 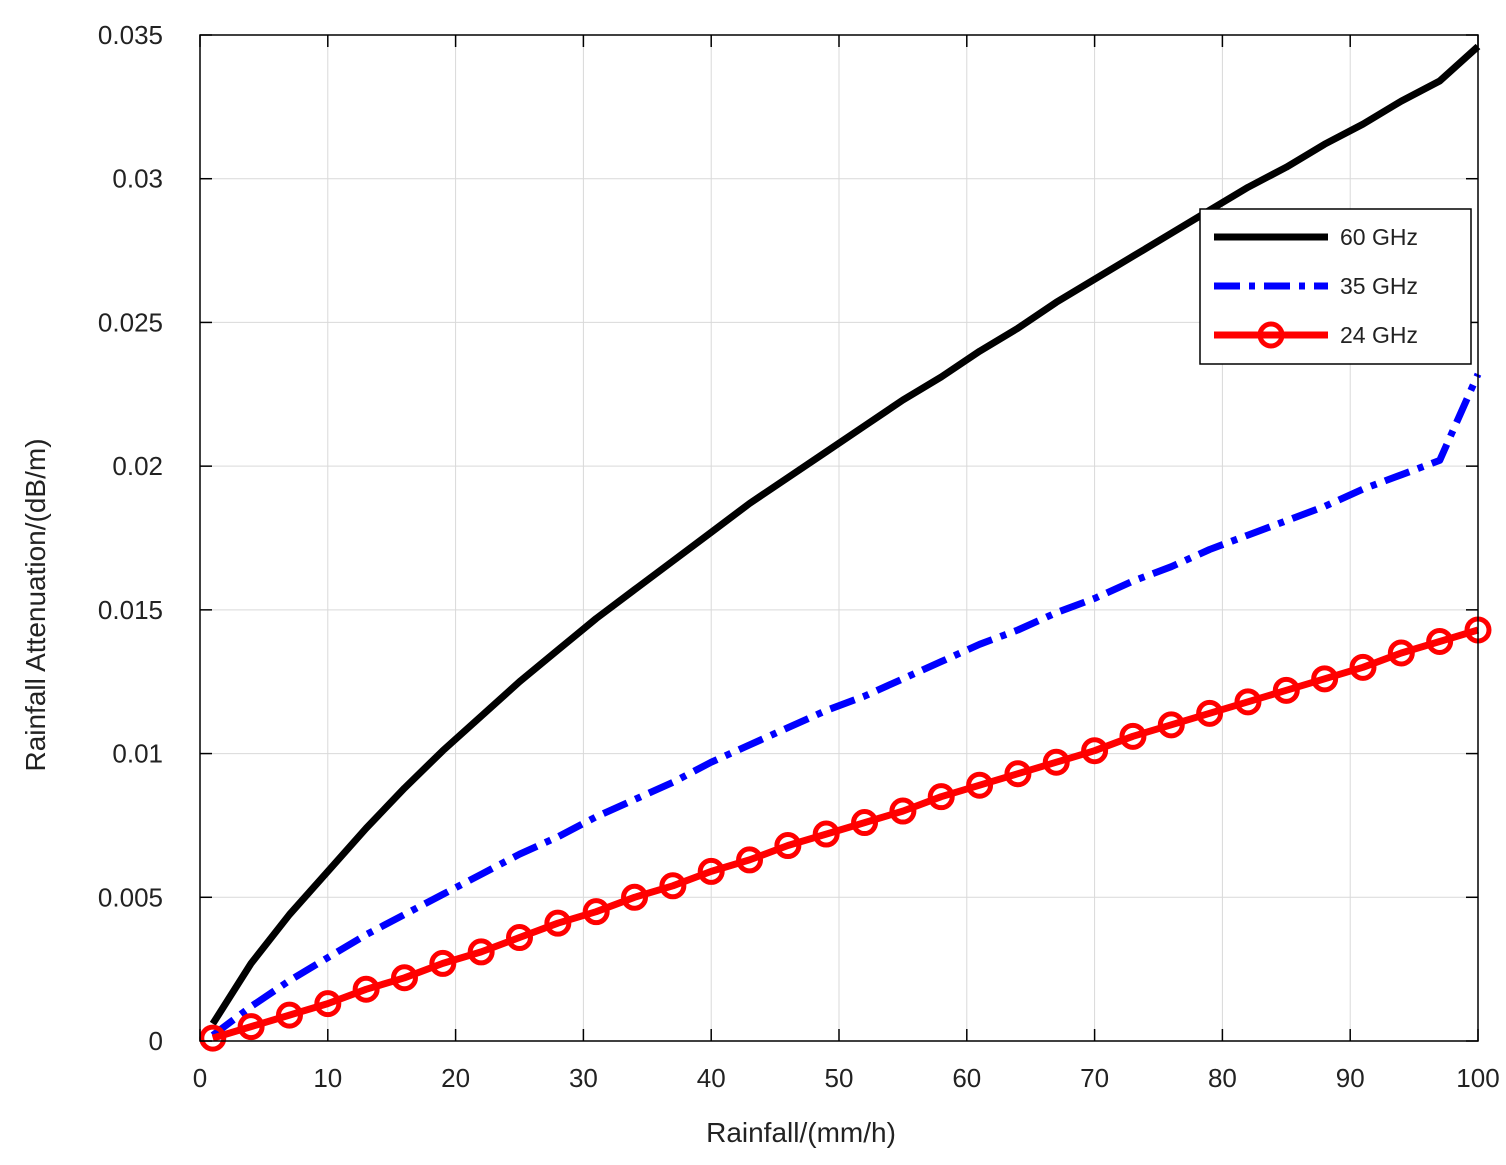 What do you see at coordinates (1350, 1078) in the screenshot?
I see `x-tick-label: 90` at bounding box center [1350, 1078].